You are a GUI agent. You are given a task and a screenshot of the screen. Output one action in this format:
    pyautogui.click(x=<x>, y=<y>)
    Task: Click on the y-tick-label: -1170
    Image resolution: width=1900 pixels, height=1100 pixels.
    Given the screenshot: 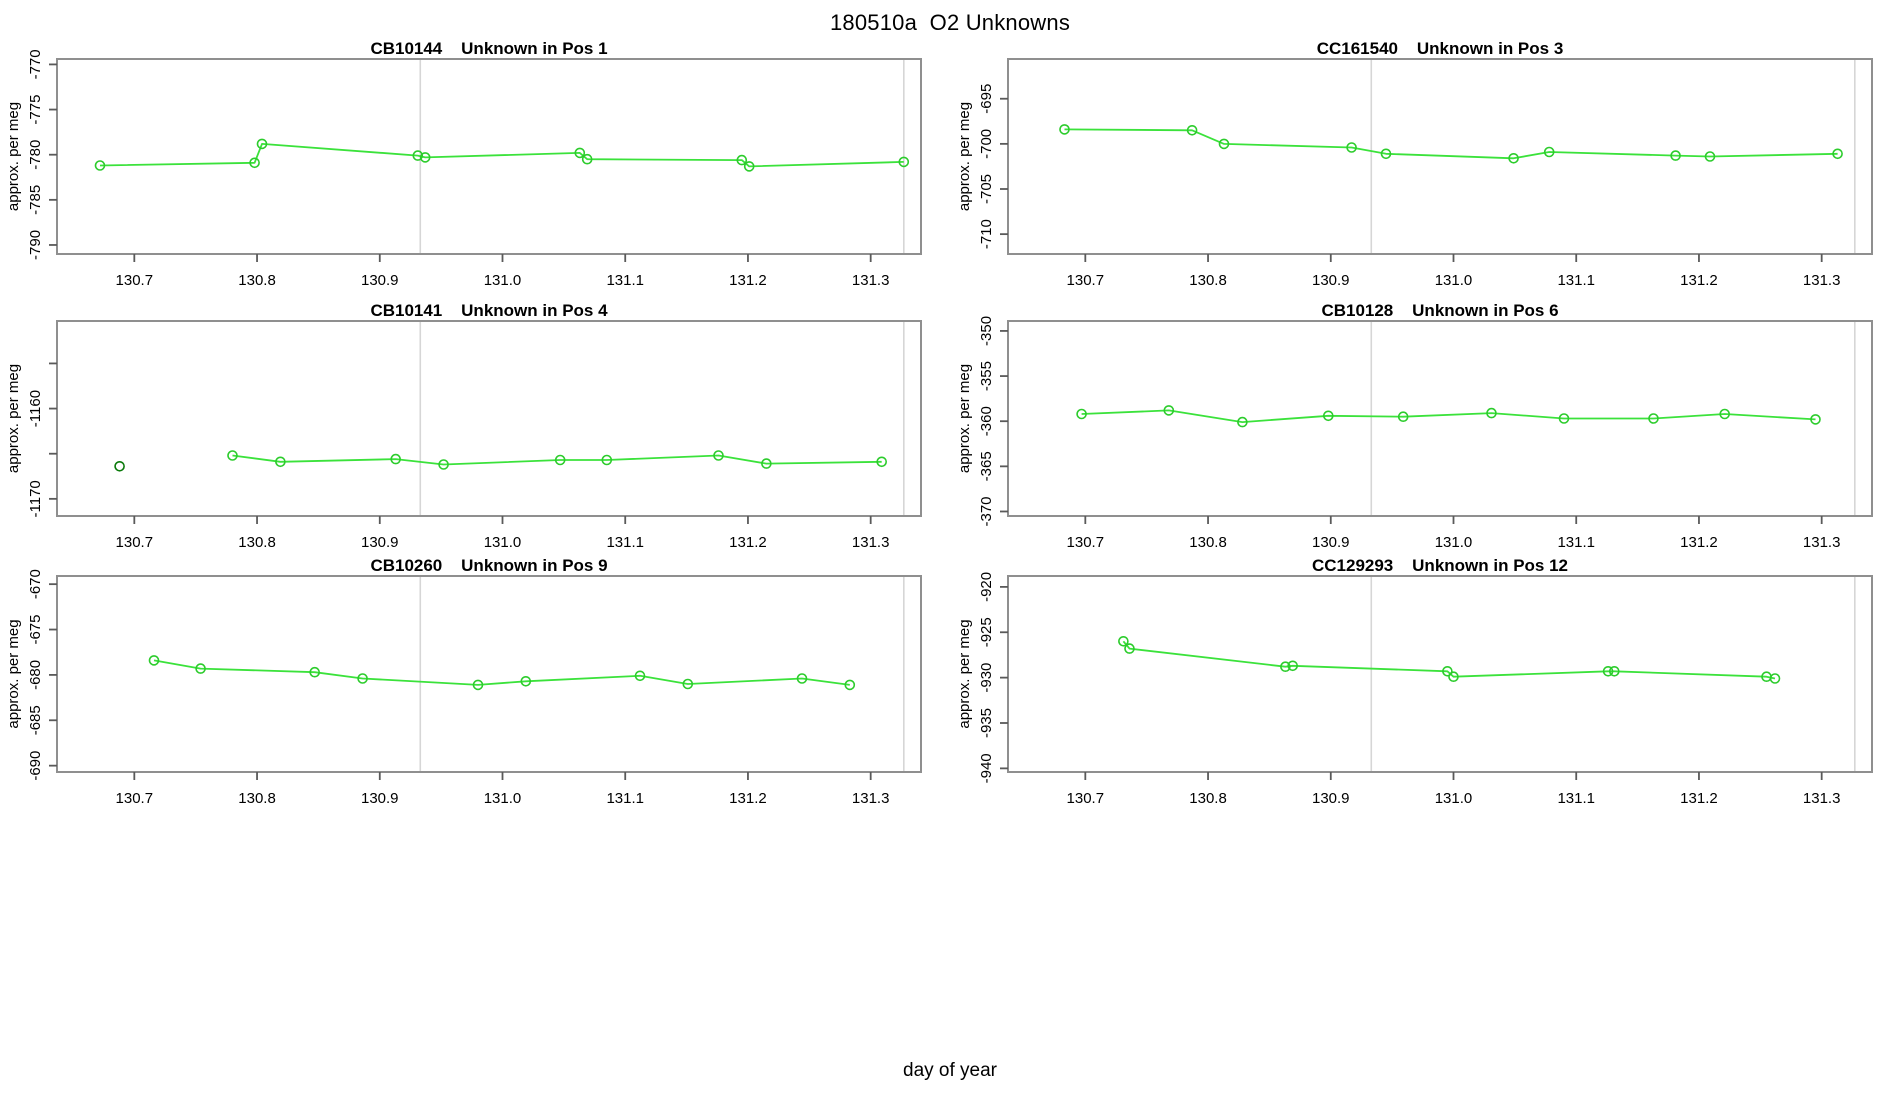 What is the action you would take?
    pyautogui.click(x=35, y=498)
    